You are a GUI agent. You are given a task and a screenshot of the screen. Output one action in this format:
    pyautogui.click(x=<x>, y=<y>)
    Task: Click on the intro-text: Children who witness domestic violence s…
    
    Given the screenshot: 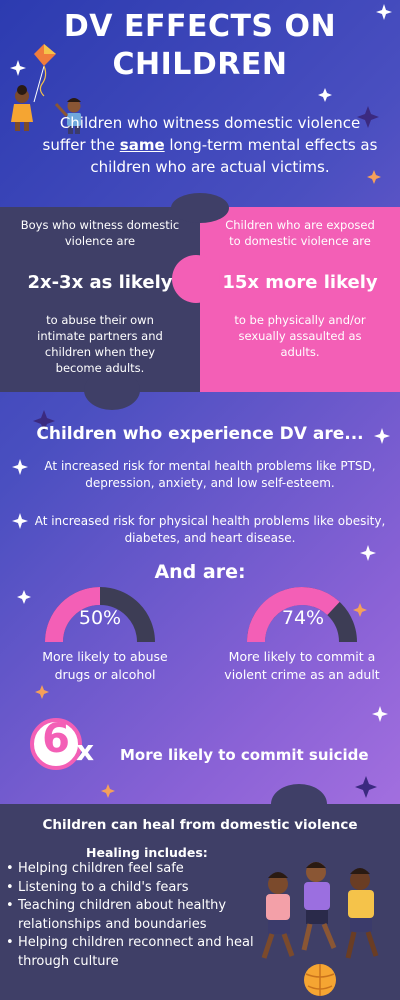 What is the action you would take?
    pyautogui.click(x=210, y=145)
    